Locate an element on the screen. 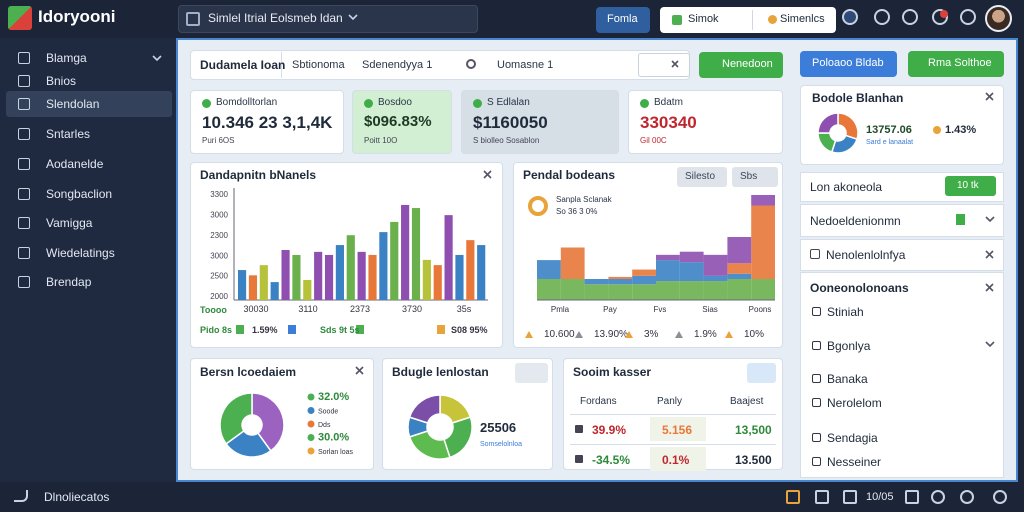 The width and height of the screenshot is (1024, 512). kpi-label: Bosdoo is located at coordinates (395, 102).